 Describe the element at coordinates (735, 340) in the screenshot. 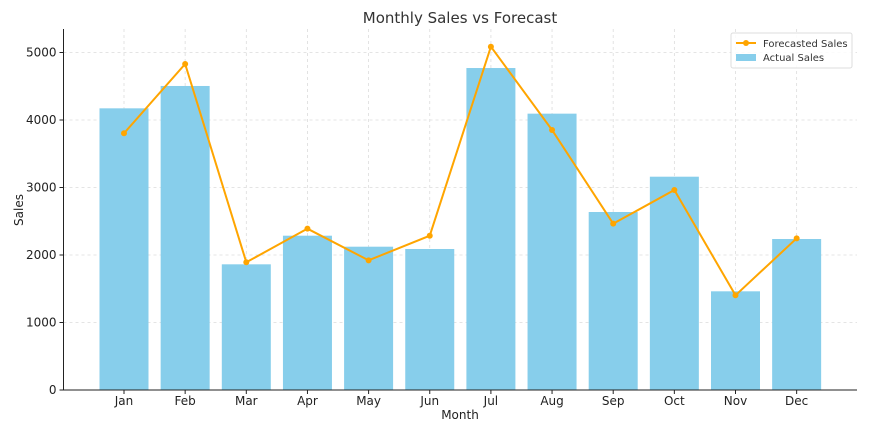

I see `bar-nov` at that location.